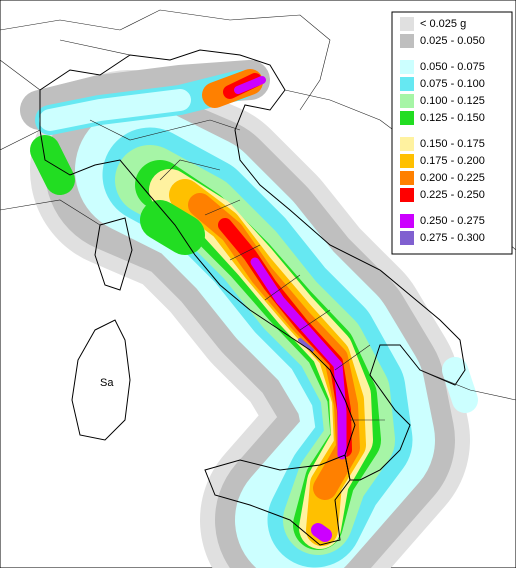  What do you see at coordinates (113, 254) in the screenshot?
I see `corsica-coast` at bounding box center [113, 254].